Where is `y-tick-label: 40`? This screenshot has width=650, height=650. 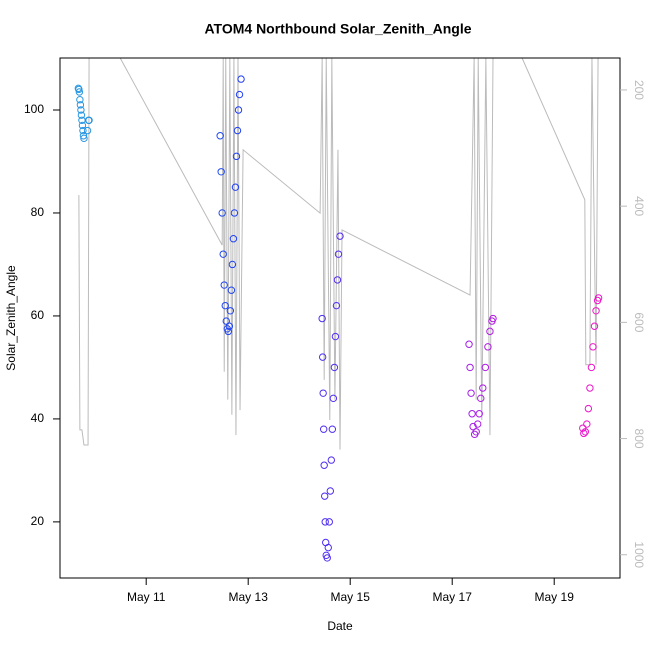 y-tick-label: 40 is located at coordinates (38, 418).